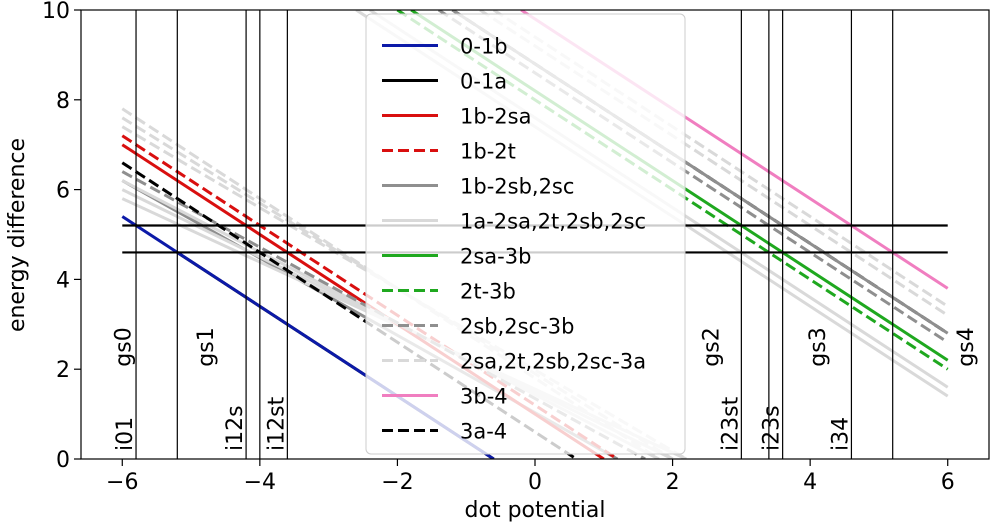 This screenshot has width=996, height=526. Describe the element at coordinates (711, 346) in the screenshot. I see `region-label-gs2: gs2` at that location.